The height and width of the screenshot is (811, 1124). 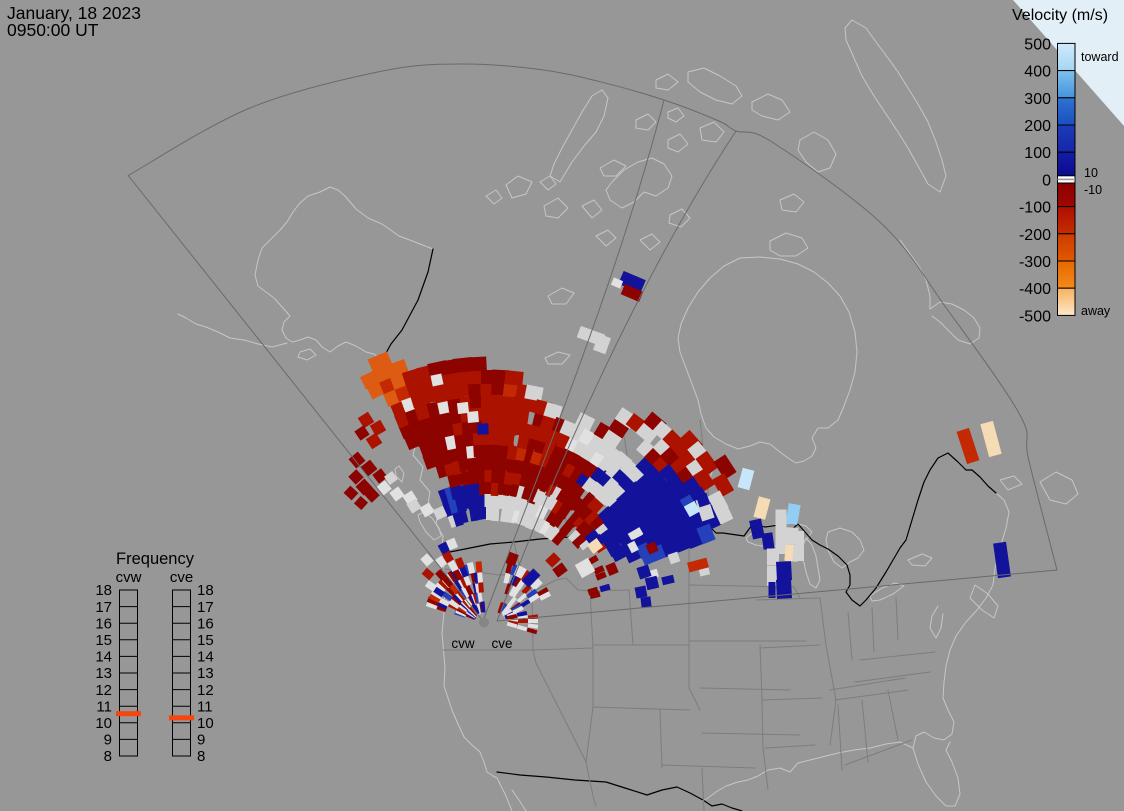 What do you see at coordinates (592, 209) in the screenshot?
I see `island-parry3` at bounding box center [592, 209].